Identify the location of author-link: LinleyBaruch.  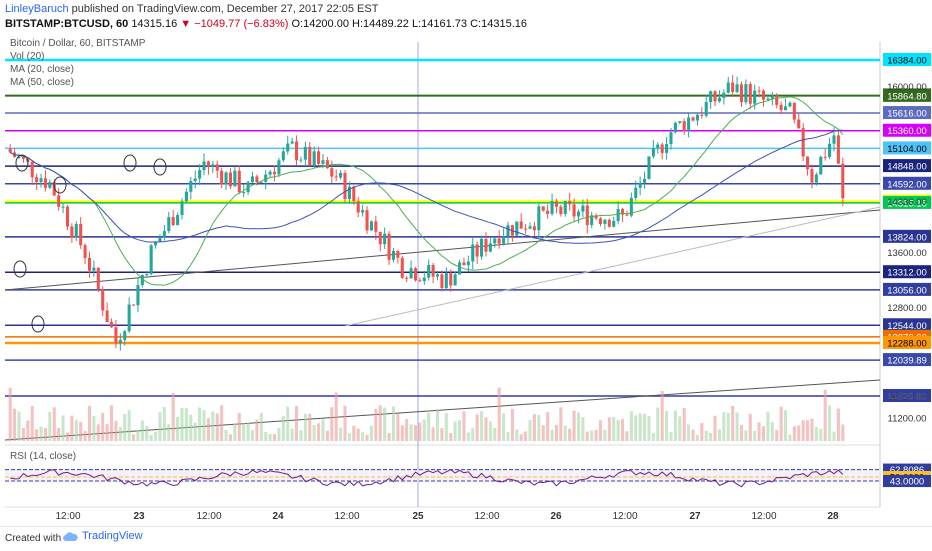
(37, 9).